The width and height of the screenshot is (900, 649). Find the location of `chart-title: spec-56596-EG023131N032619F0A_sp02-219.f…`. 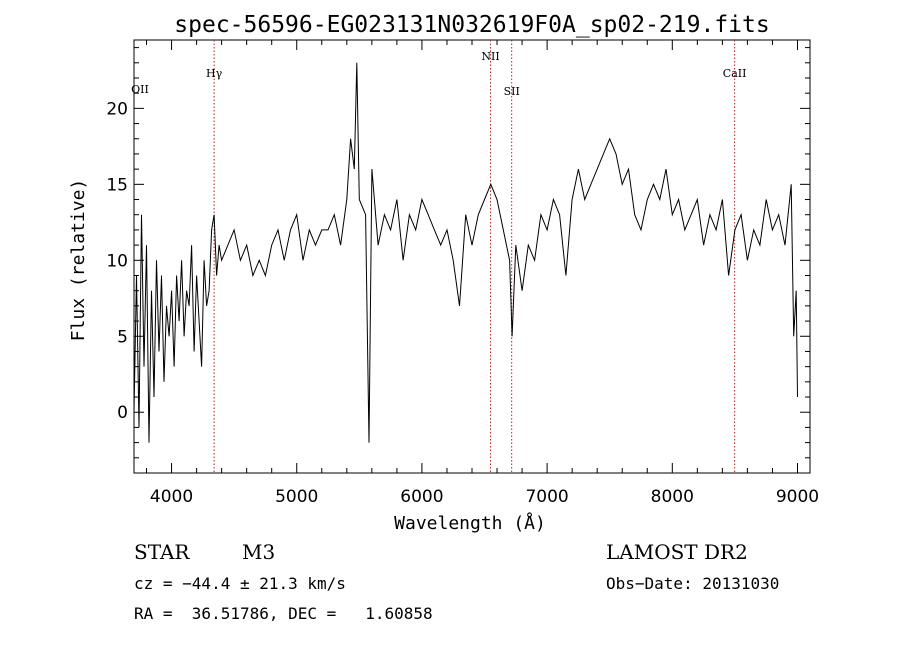

chart-title: spec-56596-EG023131N032619F0A_sp02-219.f… is located at coordinates (471, 25).